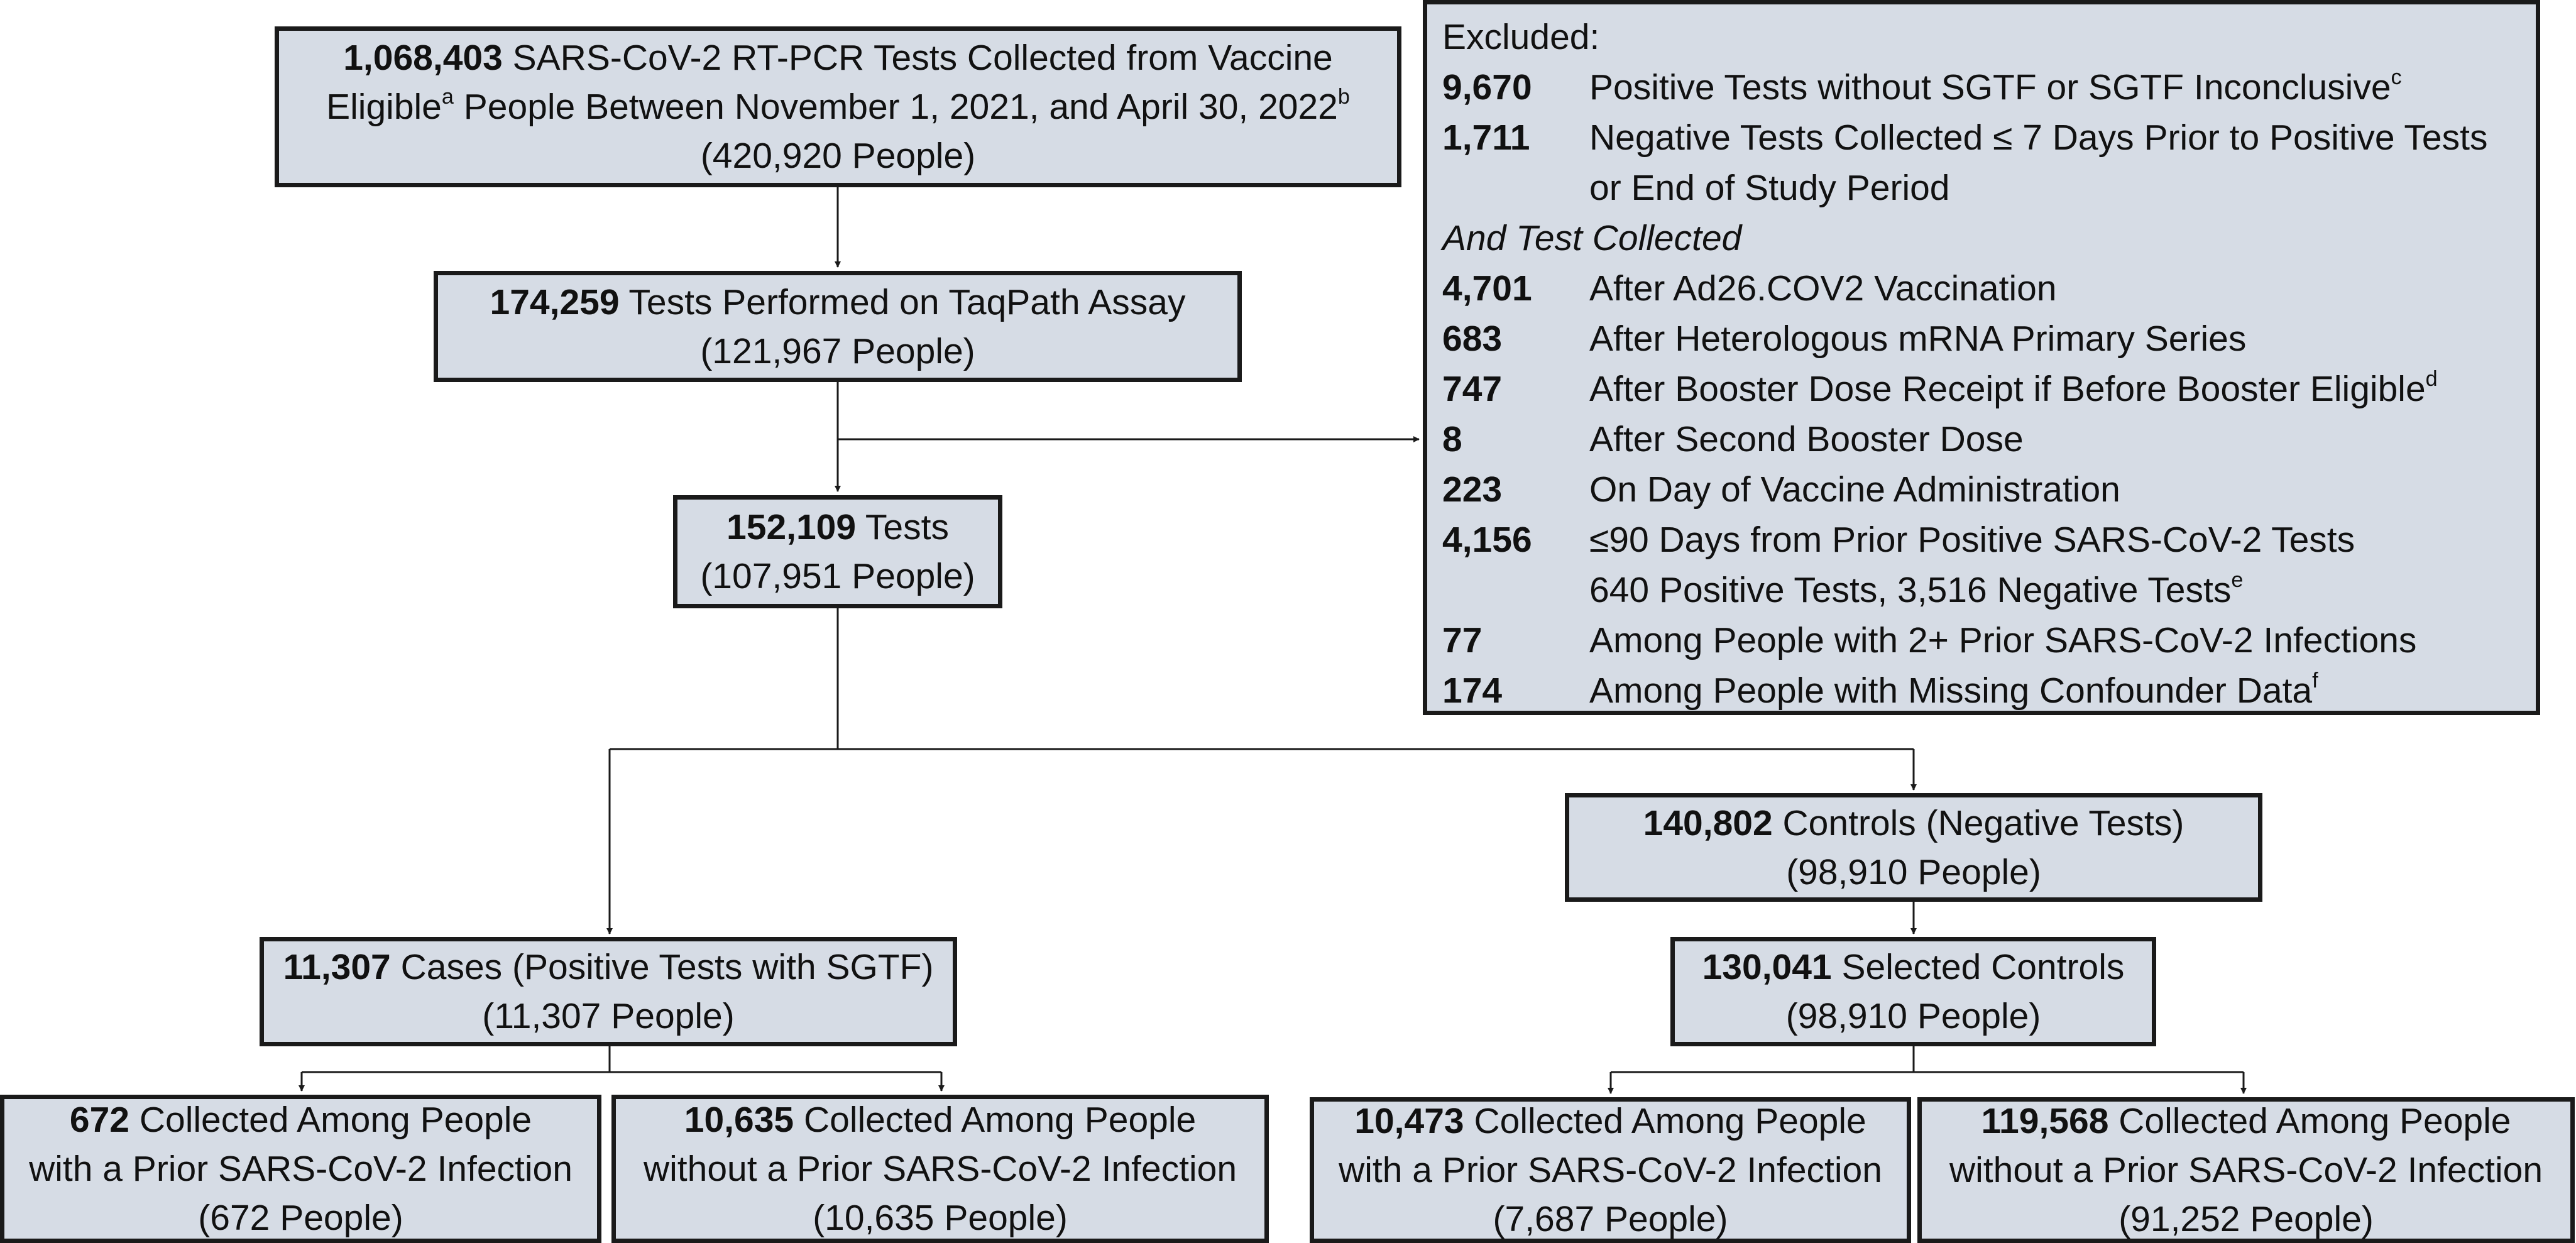 The image size is (2576, 1243). Describe the element at coordinates (1978, 967) in the screenshot. I see `selected-controls-text: Selected Controls` at that location.